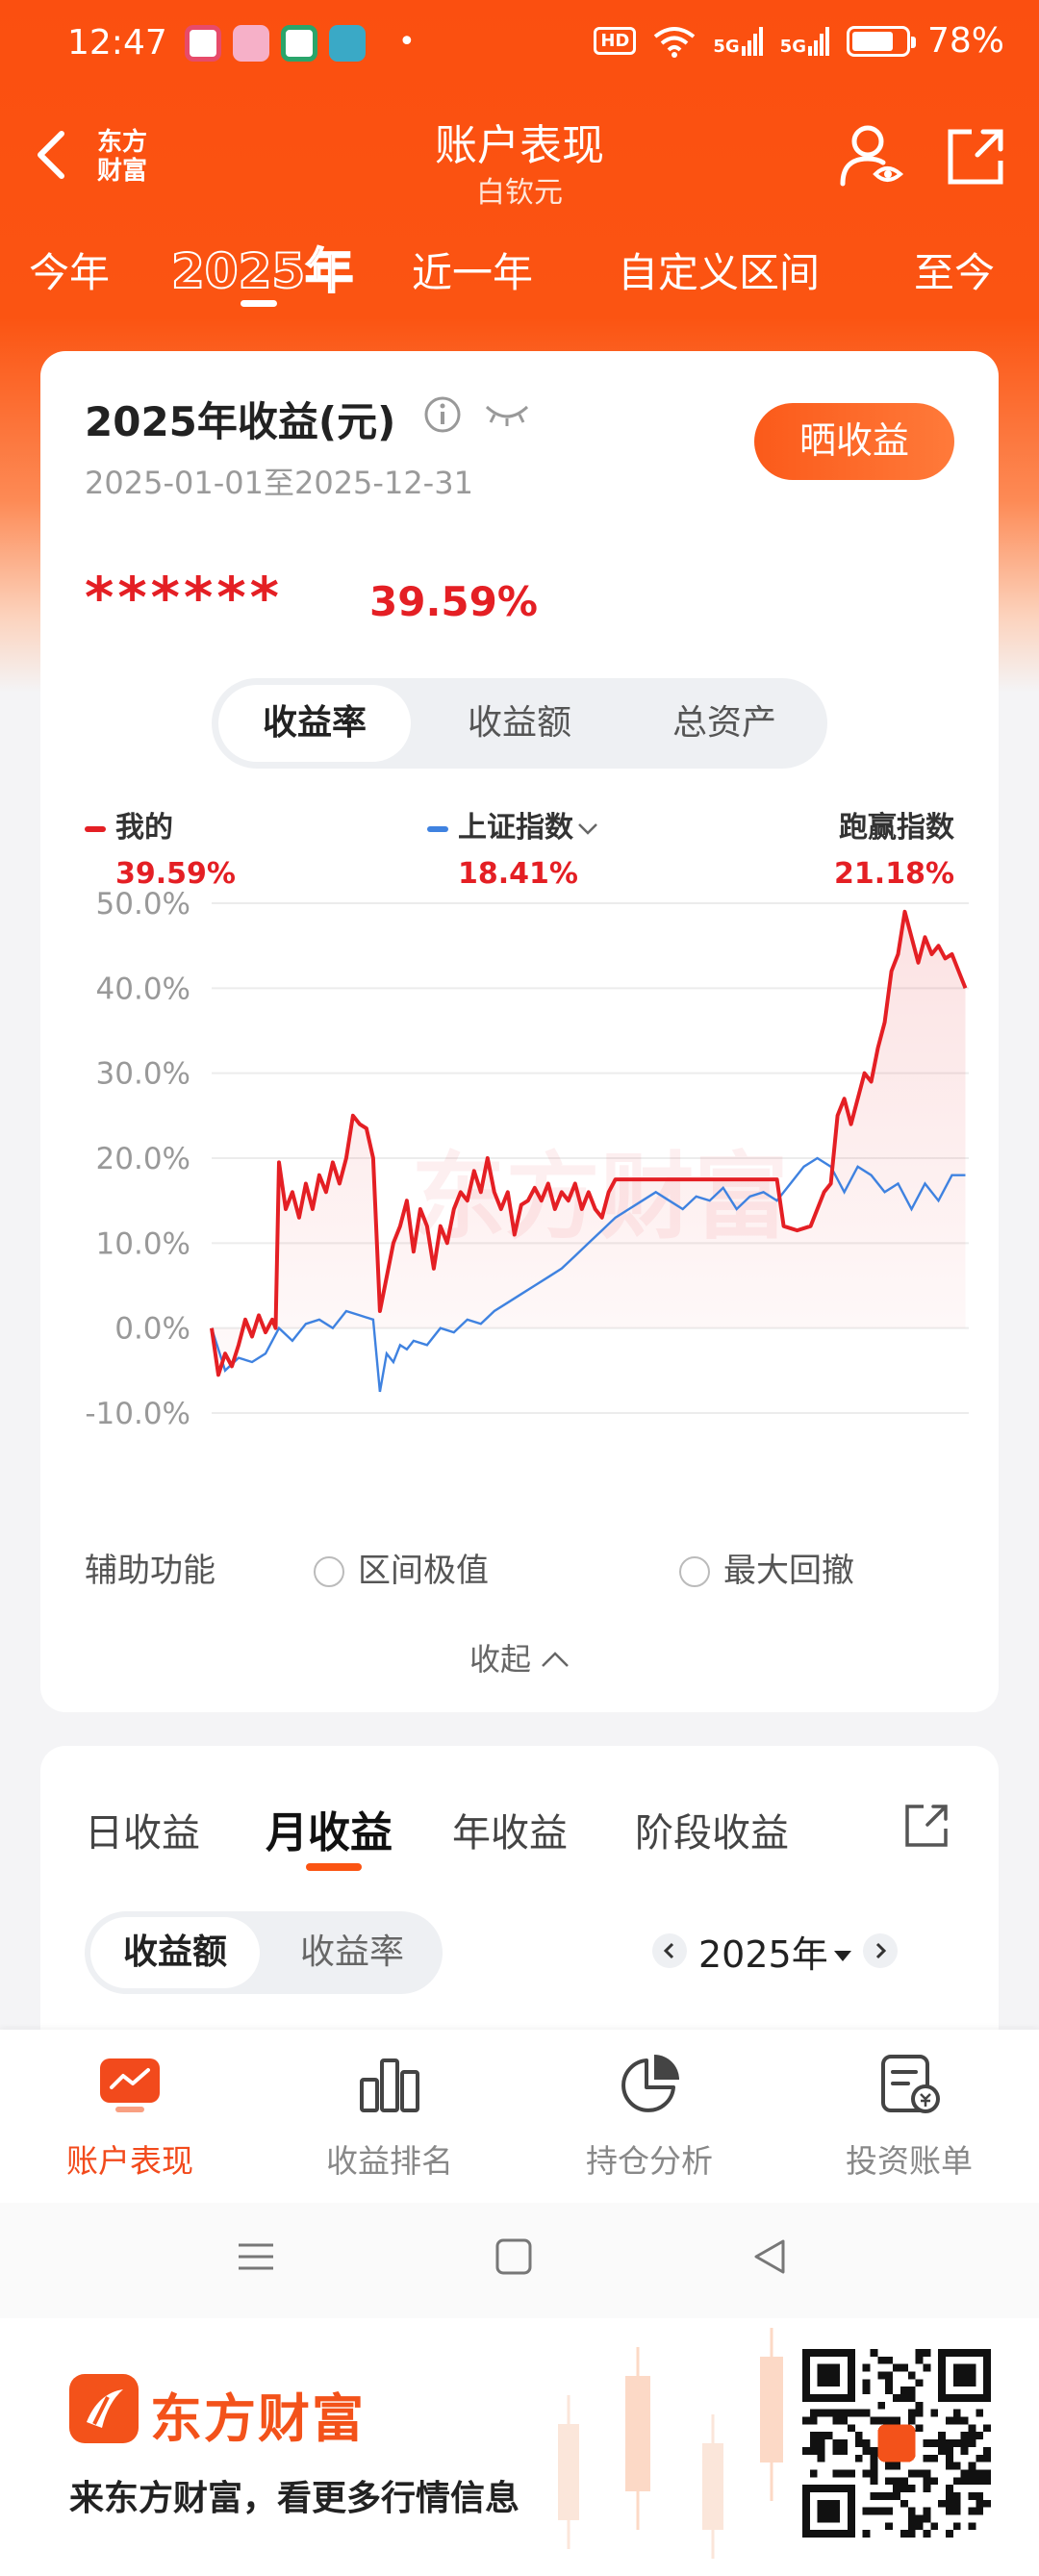  Describe the element at coordinates (442, 414) in the screenshot. I see `info-icon` at that location.